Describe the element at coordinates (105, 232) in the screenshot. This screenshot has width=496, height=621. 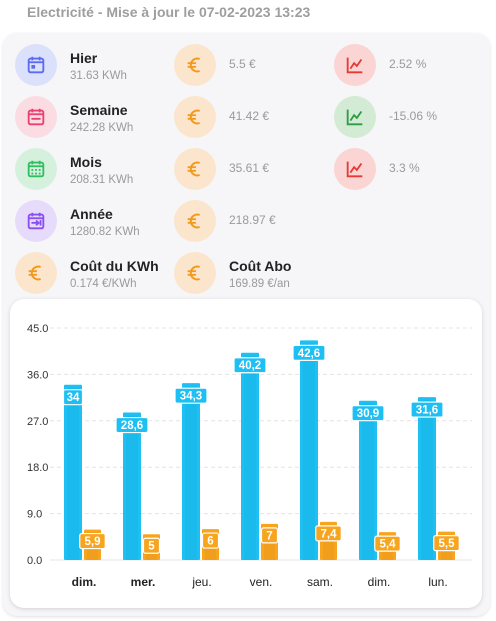
I see `stat-value: 1280.82 KWh` at that location.